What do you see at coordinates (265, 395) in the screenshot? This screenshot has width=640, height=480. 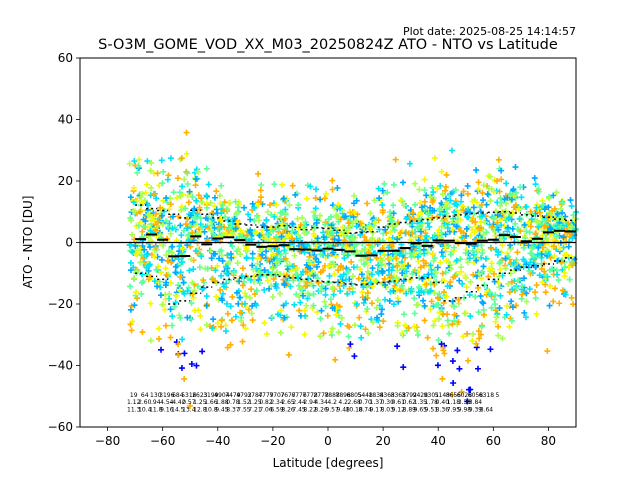 I see `bin-stat-label: 4779` at bounding box center [265, 395].